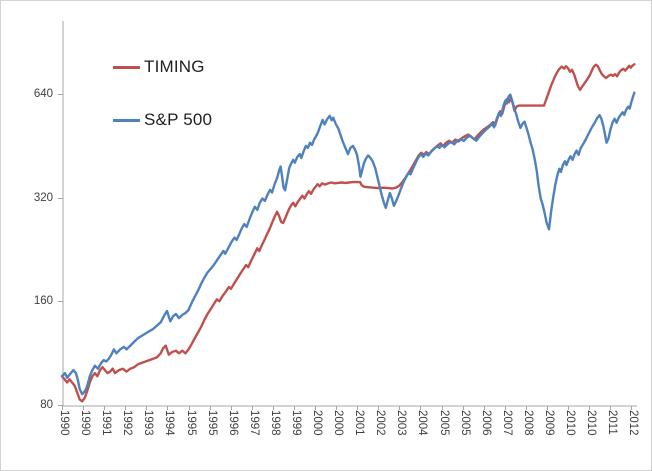 The width and height of the screenshot is (652, 471). What do you see at coordinates (126, 120) in the screenshot?
I see `sp500-line-swatch` at bounding box center [126, 120].